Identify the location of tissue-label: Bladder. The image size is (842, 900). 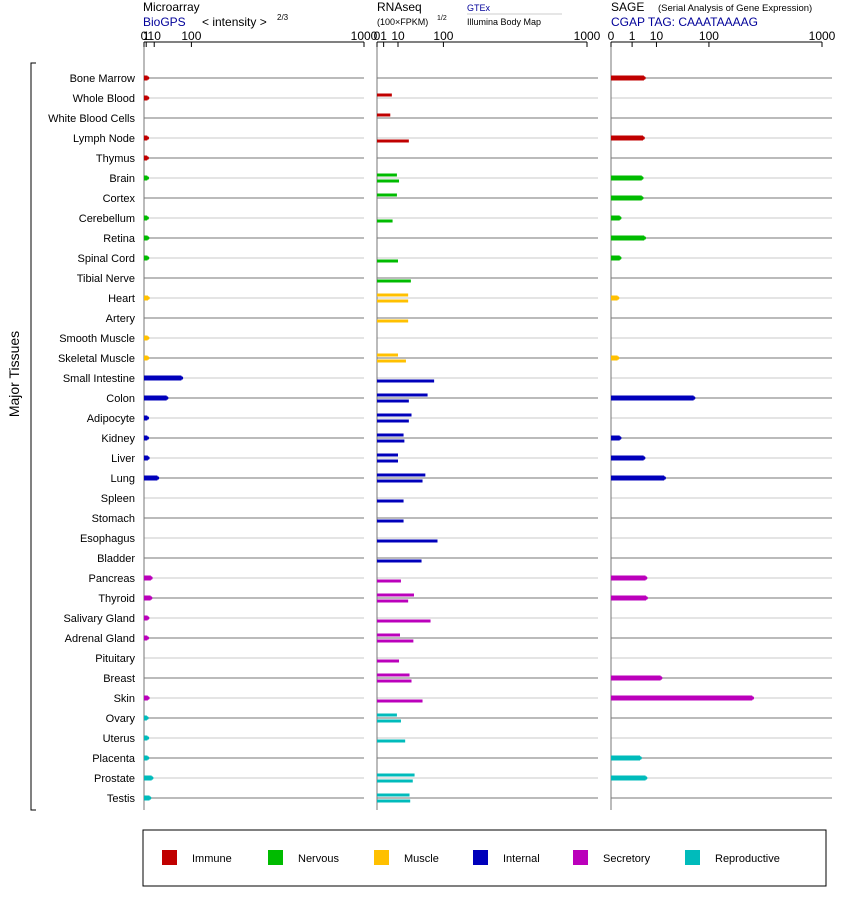
(116, 559).